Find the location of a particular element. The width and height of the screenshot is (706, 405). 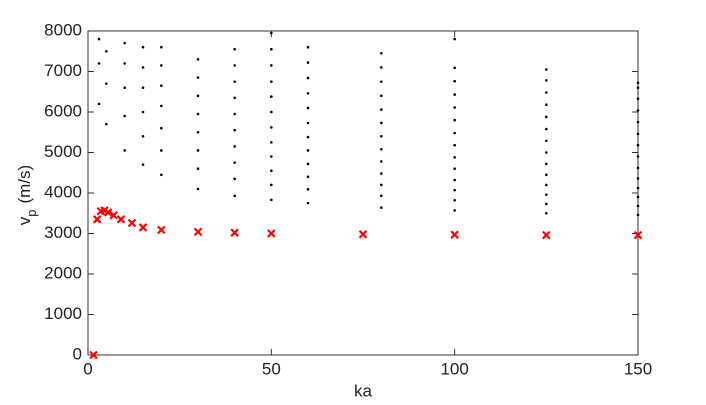

y-tick-label: 5000 is located at coordinates (63, 151).